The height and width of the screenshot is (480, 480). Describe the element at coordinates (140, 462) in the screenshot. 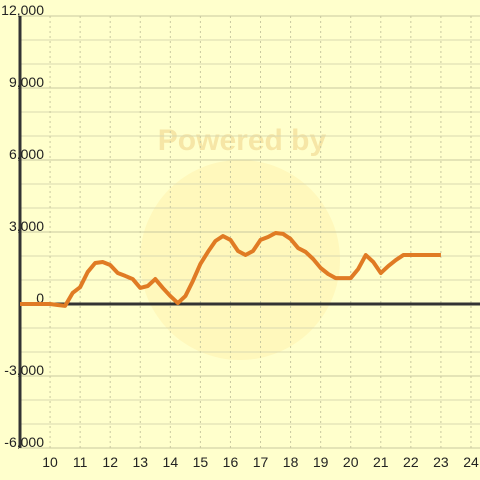

I see `x-tick-label: 13` at that location.